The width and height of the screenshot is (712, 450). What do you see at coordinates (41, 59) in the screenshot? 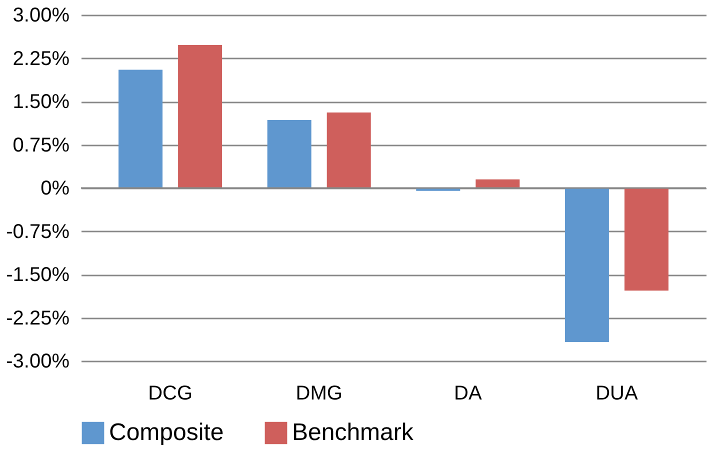
I see `y-tick-label: 2.25%` at bounding box center [41, 59].